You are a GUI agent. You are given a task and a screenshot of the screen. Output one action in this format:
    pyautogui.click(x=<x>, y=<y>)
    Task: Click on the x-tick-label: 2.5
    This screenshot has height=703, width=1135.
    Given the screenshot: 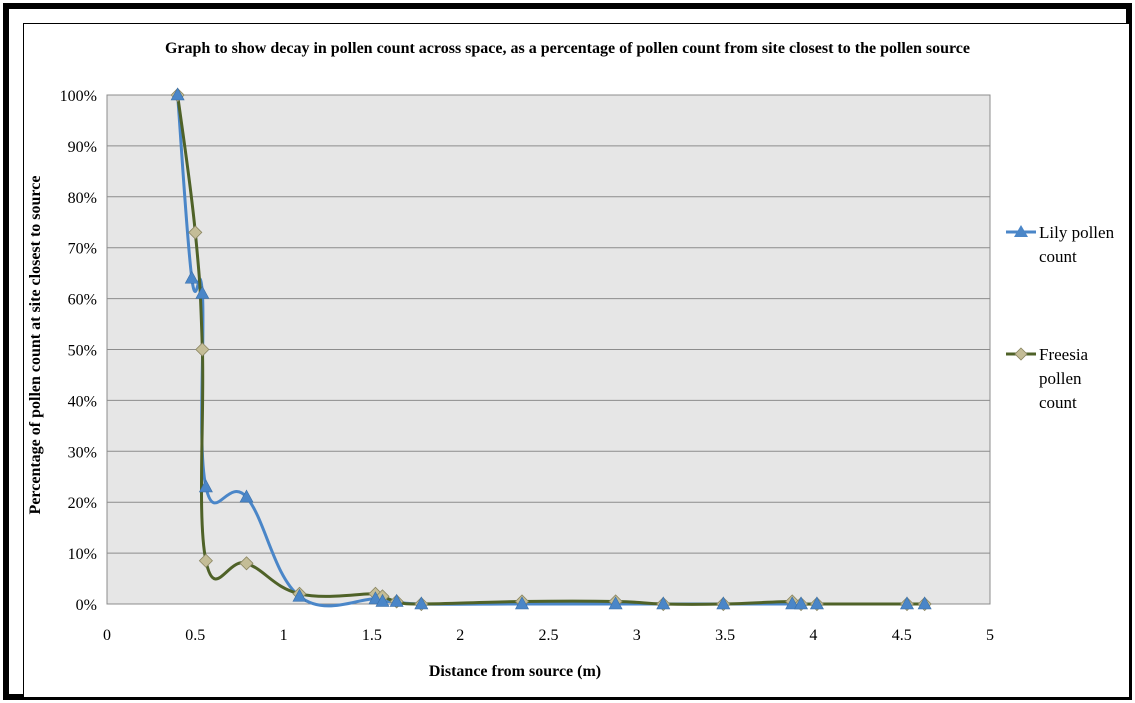 What is the action you would take?
    pyautogui.click(x=549, y=635)
    